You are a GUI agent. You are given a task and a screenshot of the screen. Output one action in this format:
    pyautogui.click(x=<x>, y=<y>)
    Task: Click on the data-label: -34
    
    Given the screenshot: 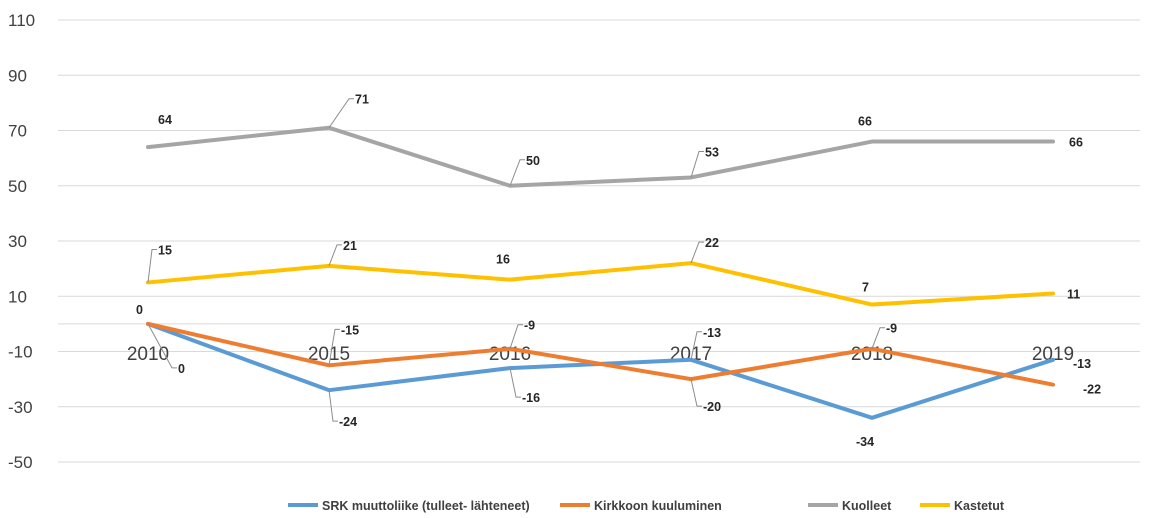 What is the action you would take?
    pyautogui.click(x=865, y=442)
    